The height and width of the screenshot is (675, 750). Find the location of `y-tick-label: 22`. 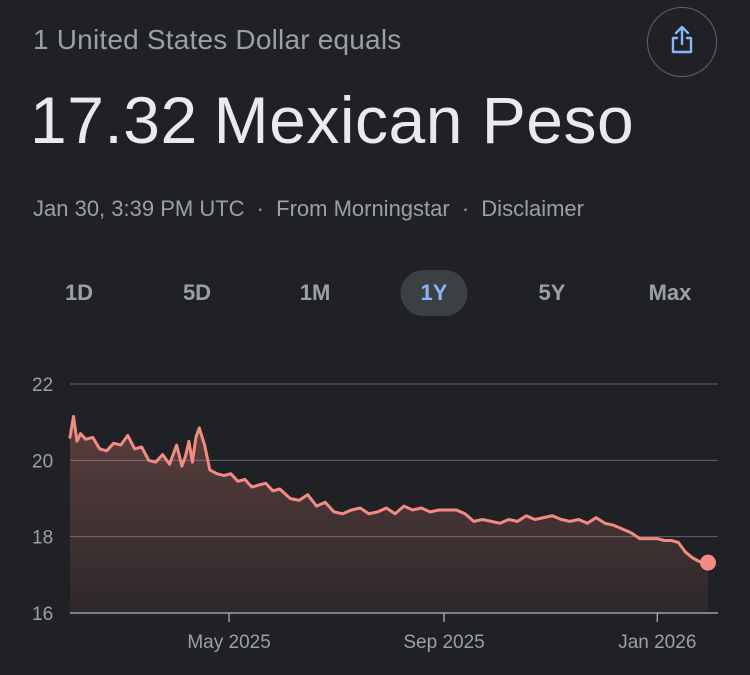

y-tick-label: 22 is located at coordinates (42, 385).